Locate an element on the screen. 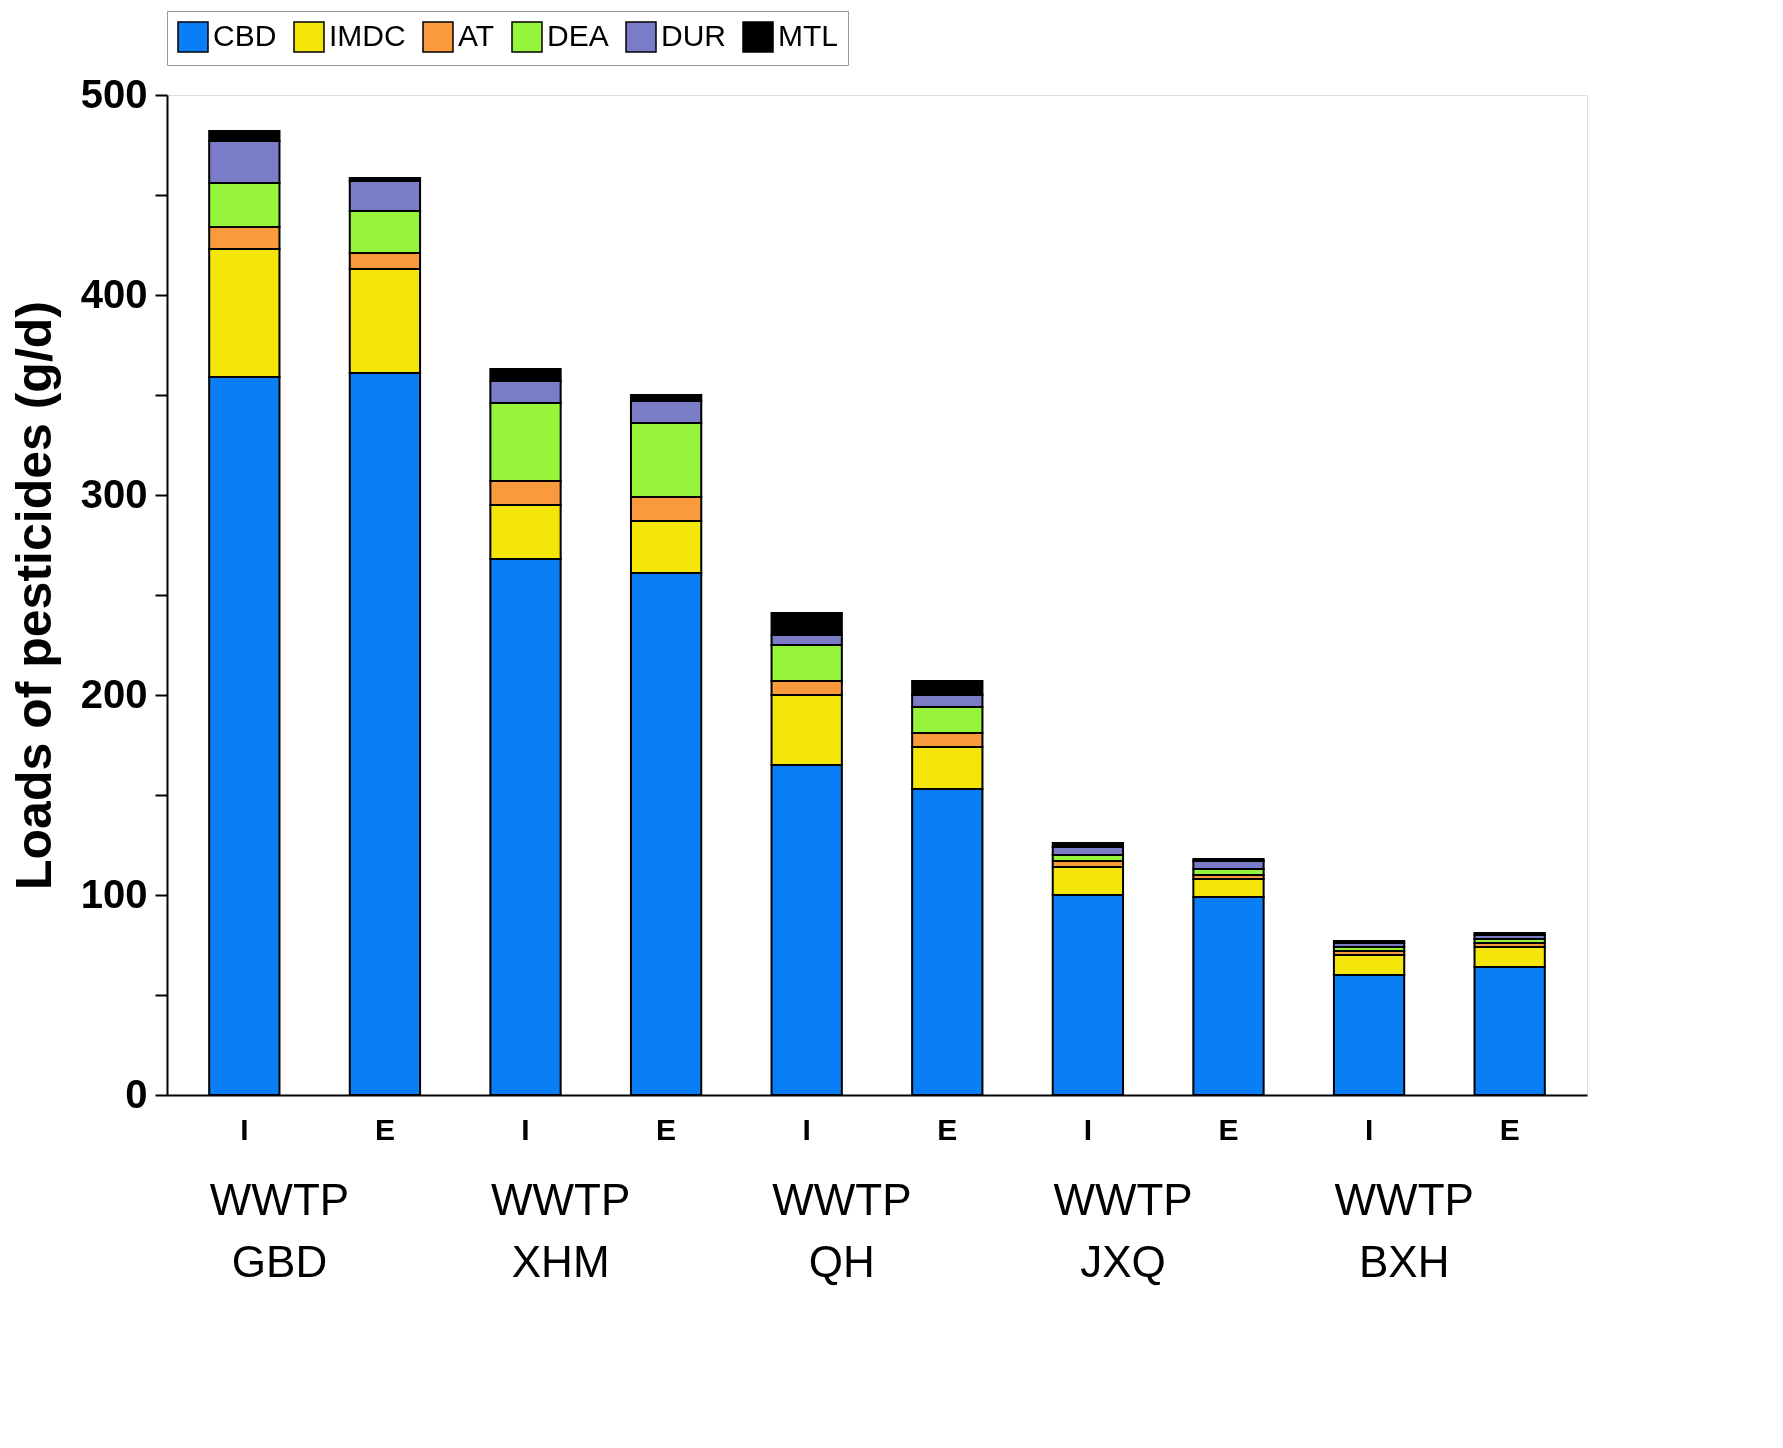 The height and width of the screenshot is (1448, 1783). legend-label: IMDC is located at coordinates (367, 35).